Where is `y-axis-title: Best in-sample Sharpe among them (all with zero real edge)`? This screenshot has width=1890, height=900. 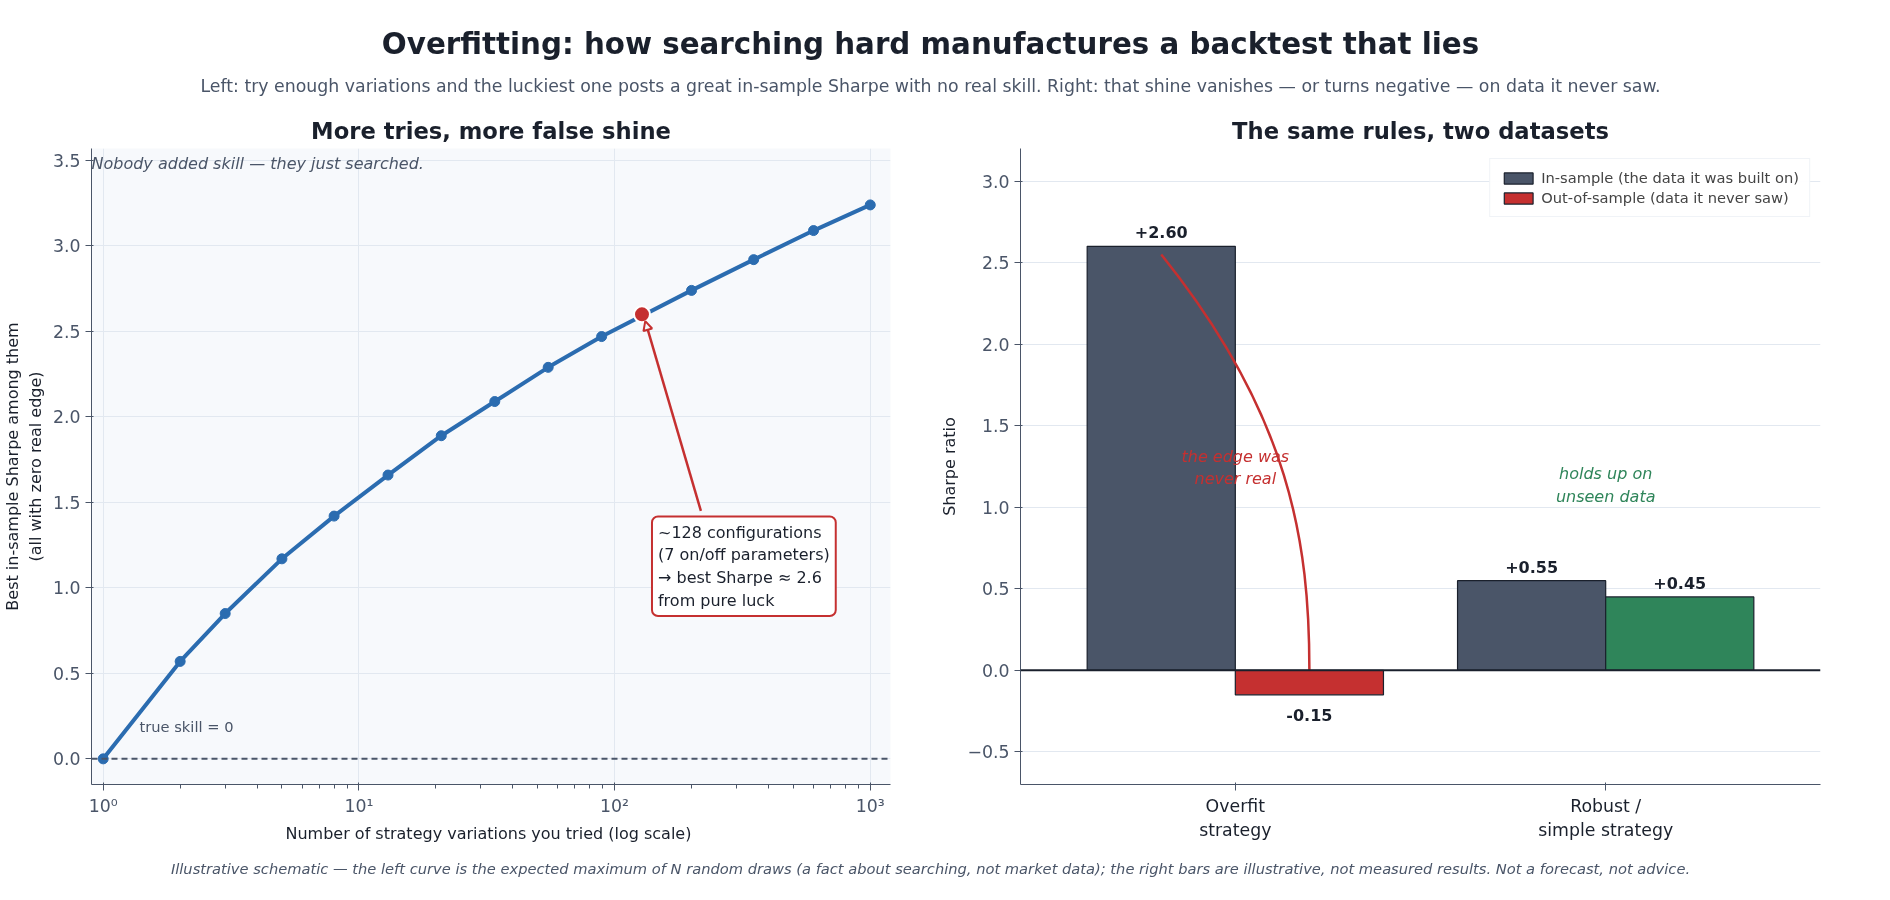
y-axis-title: Best in-sample Sharpe among them (all with zero real edge) is located at coordinates (24, 466).